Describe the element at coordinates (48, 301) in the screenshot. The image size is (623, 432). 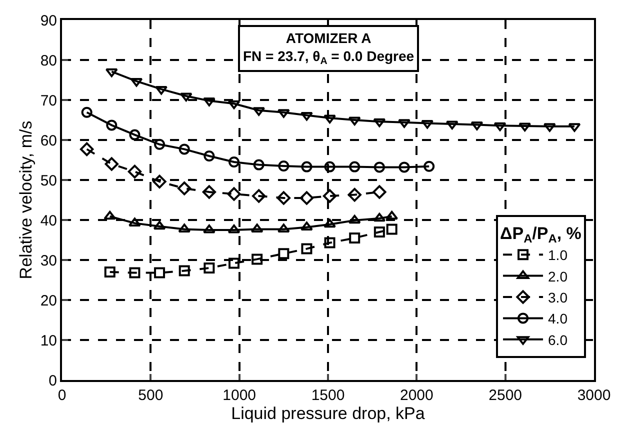
I see `y-tick-label: 20` at that location.